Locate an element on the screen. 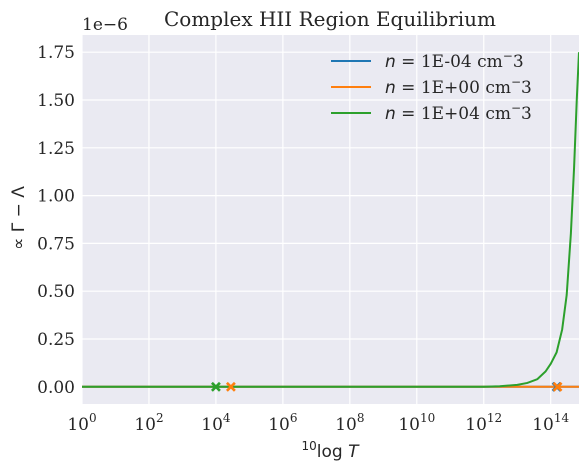 Image resolution: width=587 pixels, height=474 pixels. x-tick-label: 10² is located at coordinates (148, 423).